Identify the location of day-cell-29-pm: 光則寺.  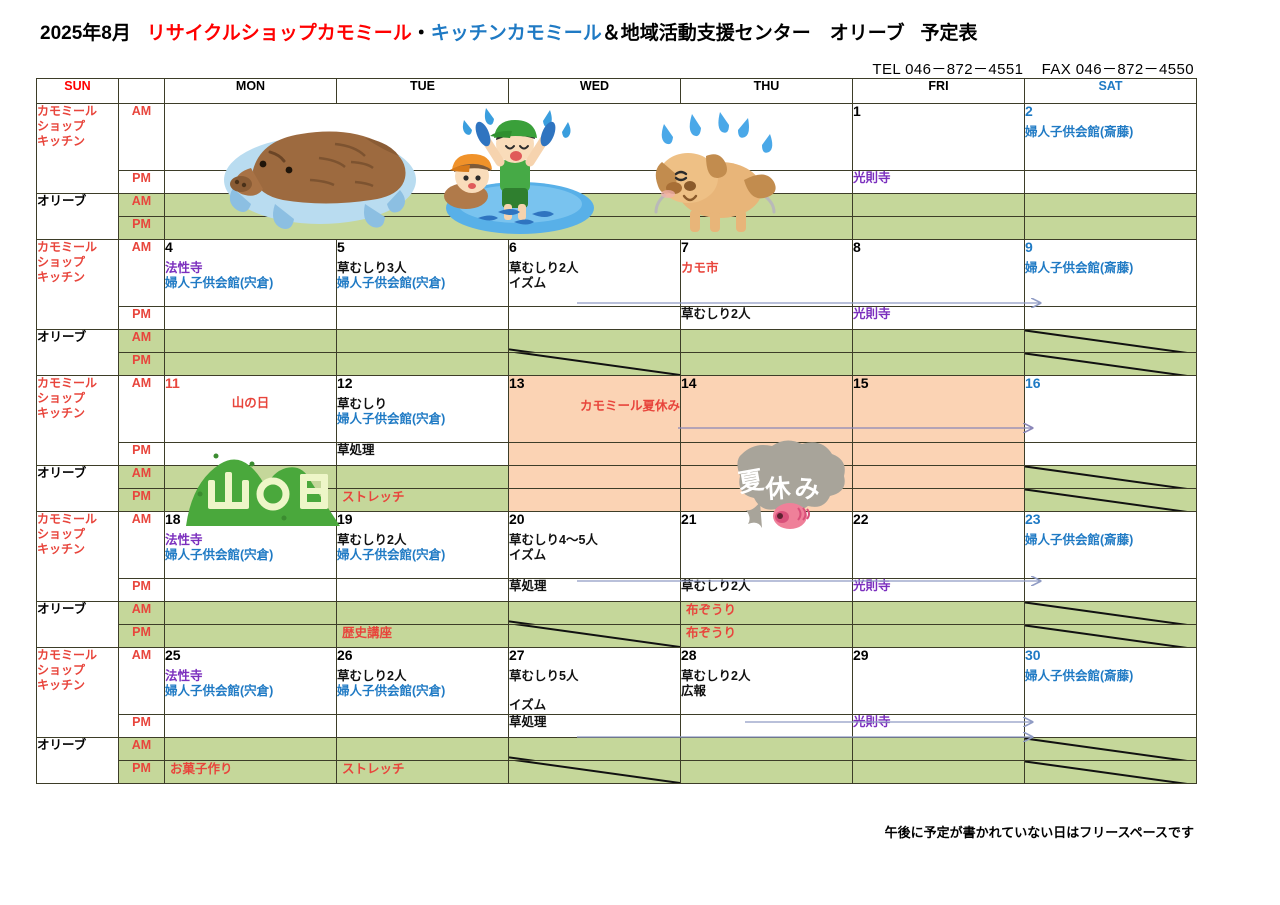
(938, 726).